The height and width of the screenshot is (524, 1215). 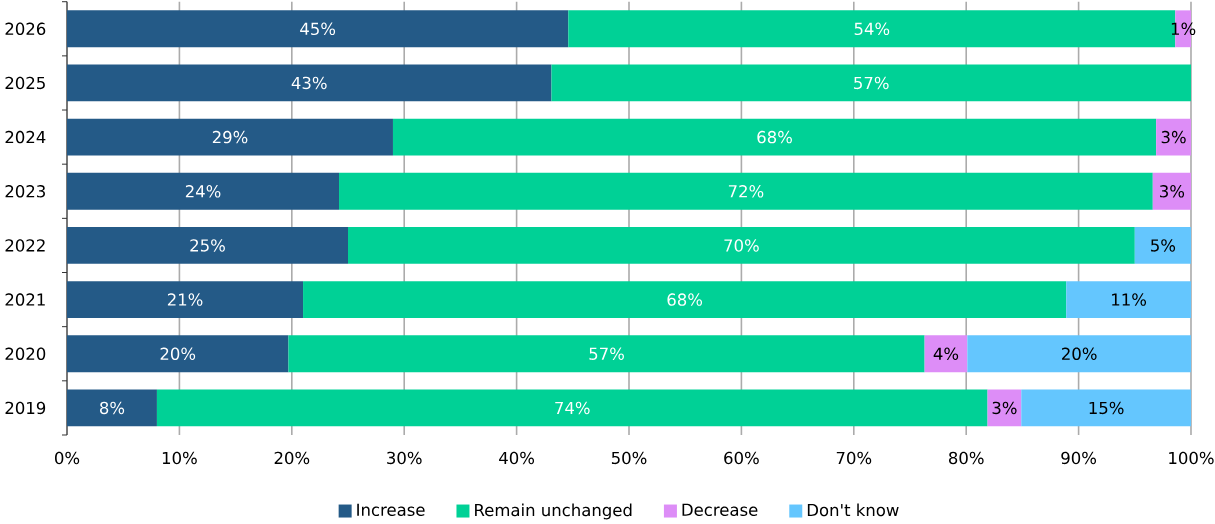 I want to click on x-tick-label: 10%, so click(x=179, y=458).